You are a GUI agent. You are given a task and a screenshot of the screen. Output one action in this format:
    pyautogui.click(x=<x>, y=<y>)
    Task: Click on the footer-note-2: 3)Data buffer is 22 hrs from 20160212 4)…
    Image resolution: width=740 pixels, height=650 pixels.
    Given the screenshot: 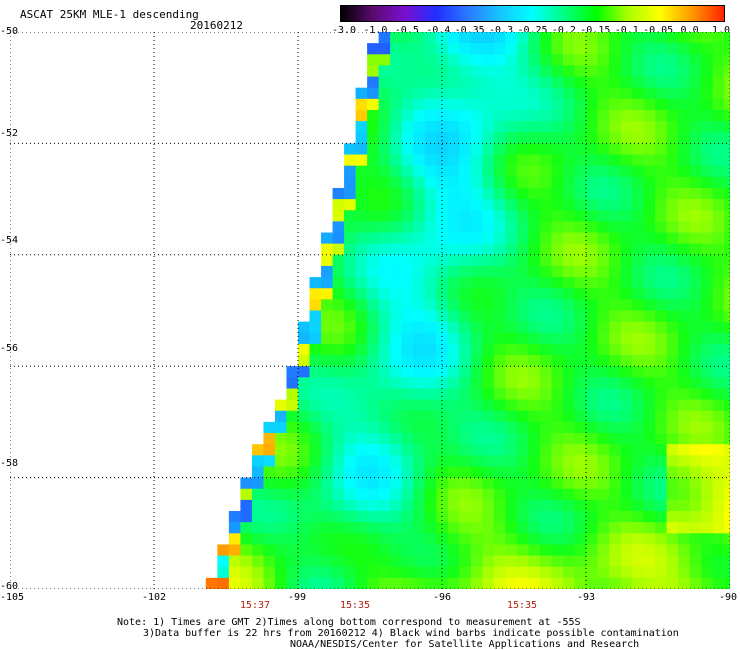 What is the action you would take?
    pyautogui.click(x=411, y=633)
    